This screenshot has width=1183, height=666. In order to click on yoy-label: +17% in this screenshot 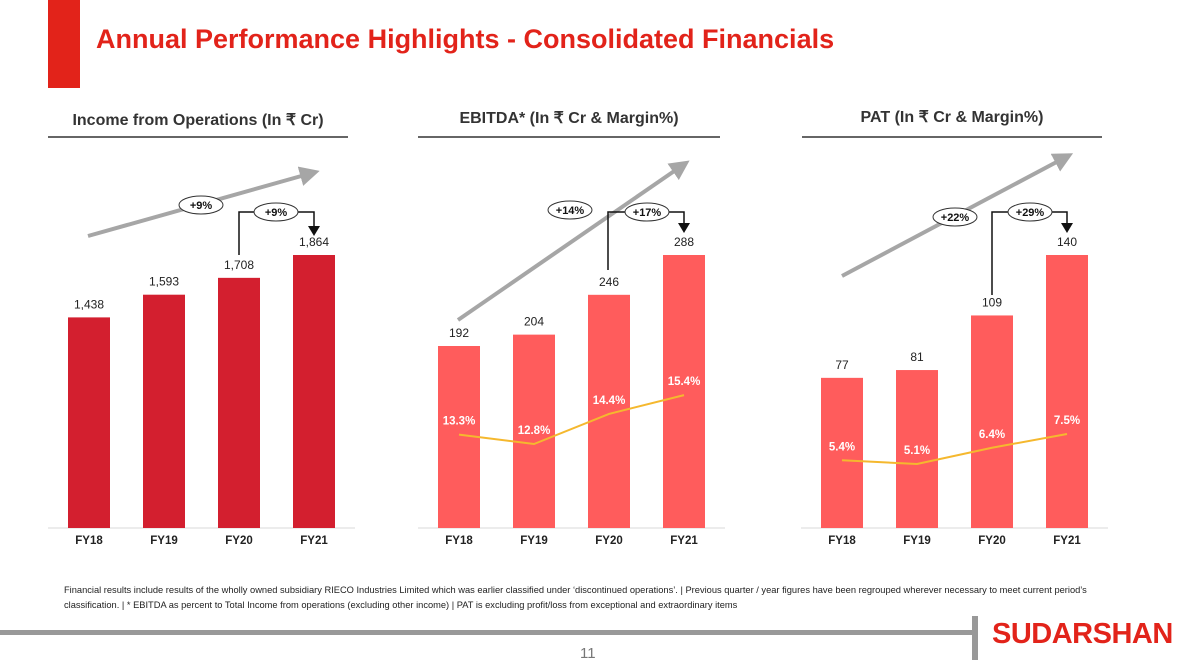, I will do `click(647, 213)`.